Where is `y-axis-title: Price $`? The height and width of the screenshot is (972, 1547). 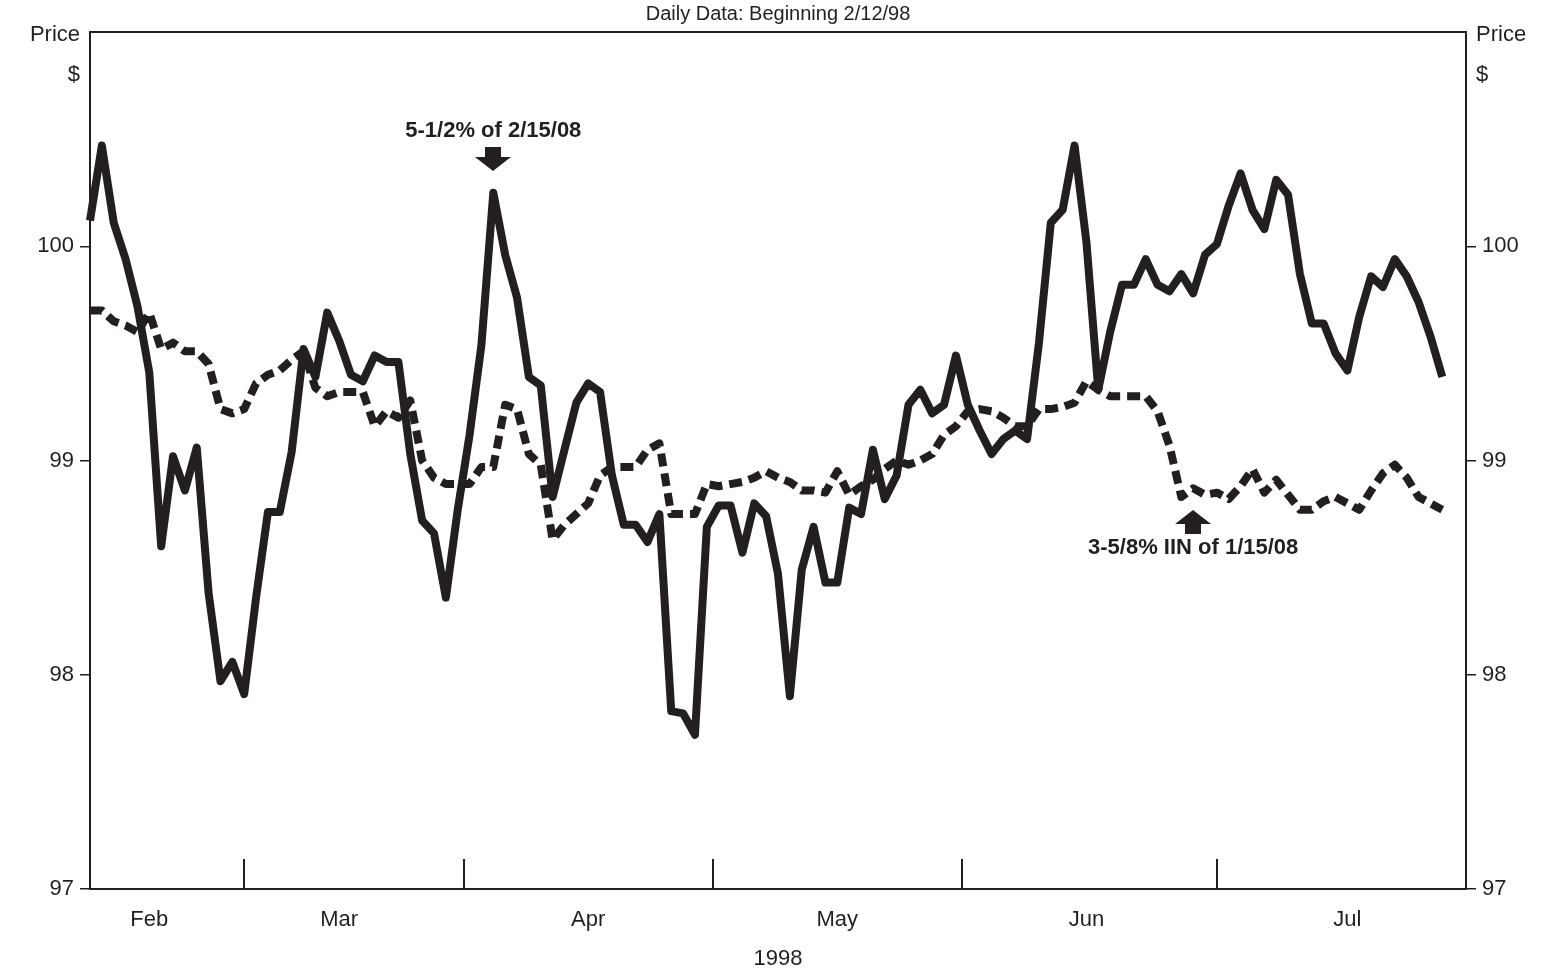
y-axis-title: Price $ is located at coordinates (54, 54).